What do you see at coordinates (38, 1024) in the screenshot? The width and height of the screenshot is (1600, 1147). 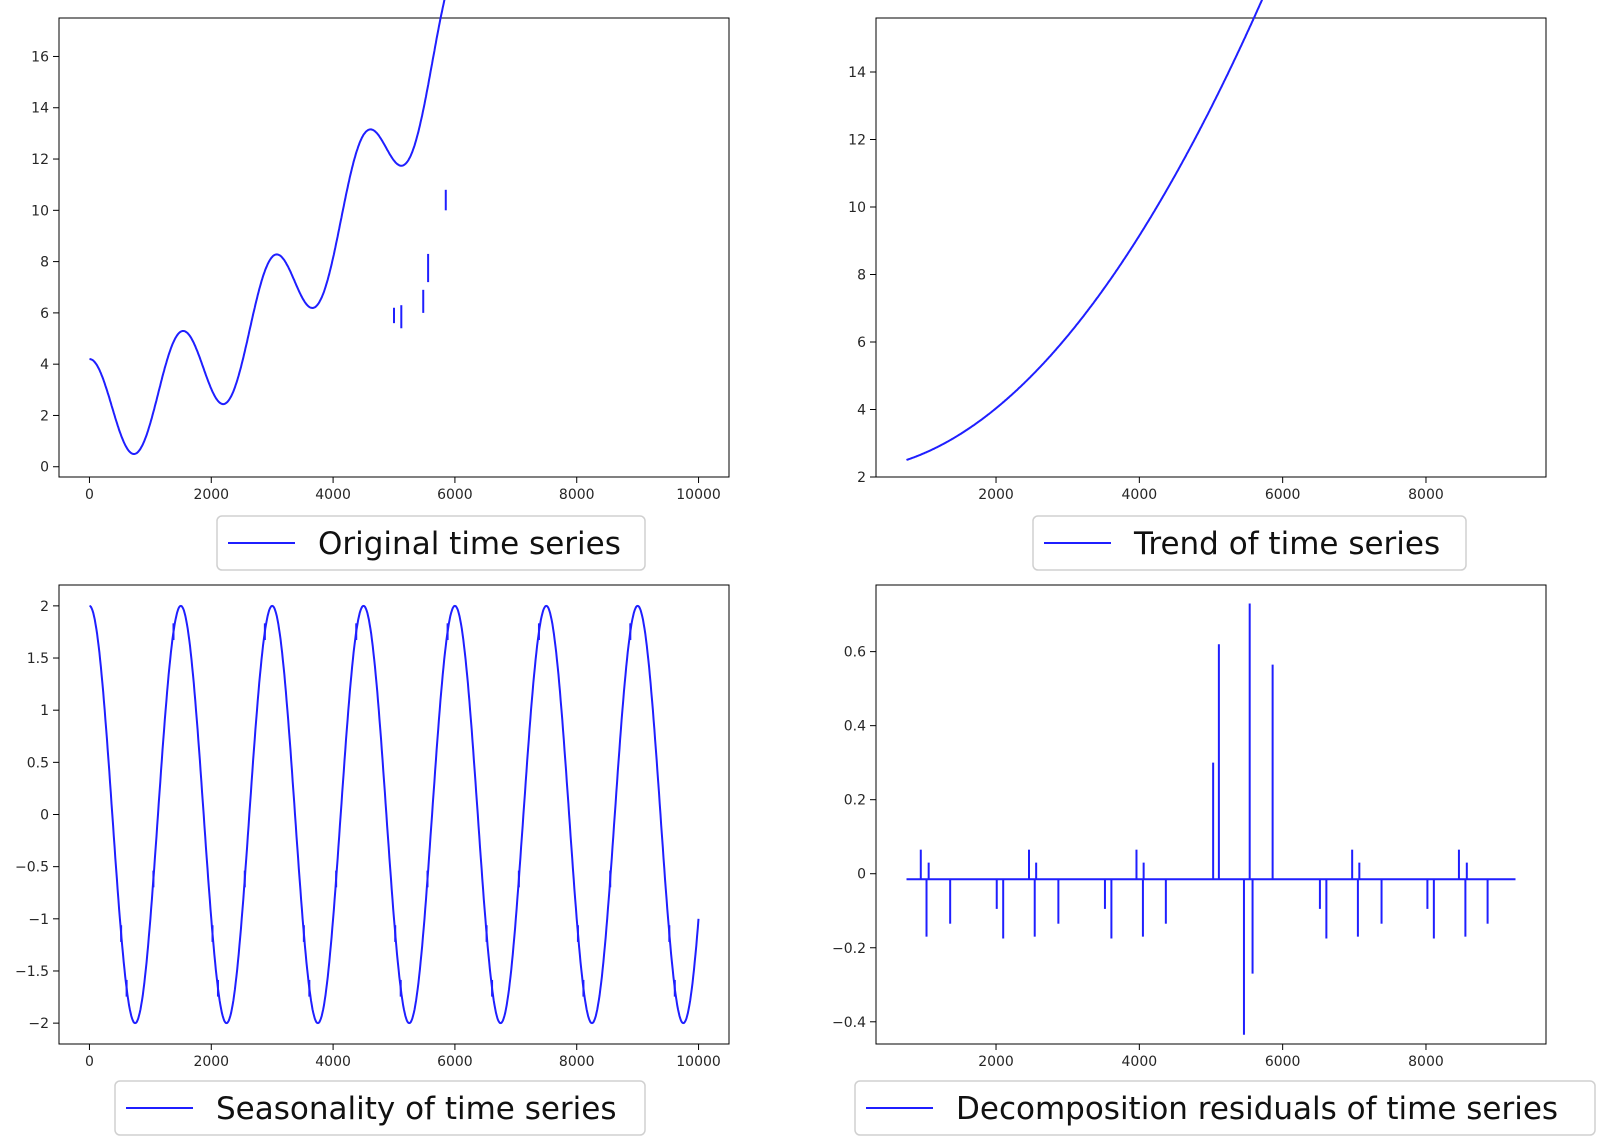 I see `y-tick-label: −2` at bounding box center [38, 1024].